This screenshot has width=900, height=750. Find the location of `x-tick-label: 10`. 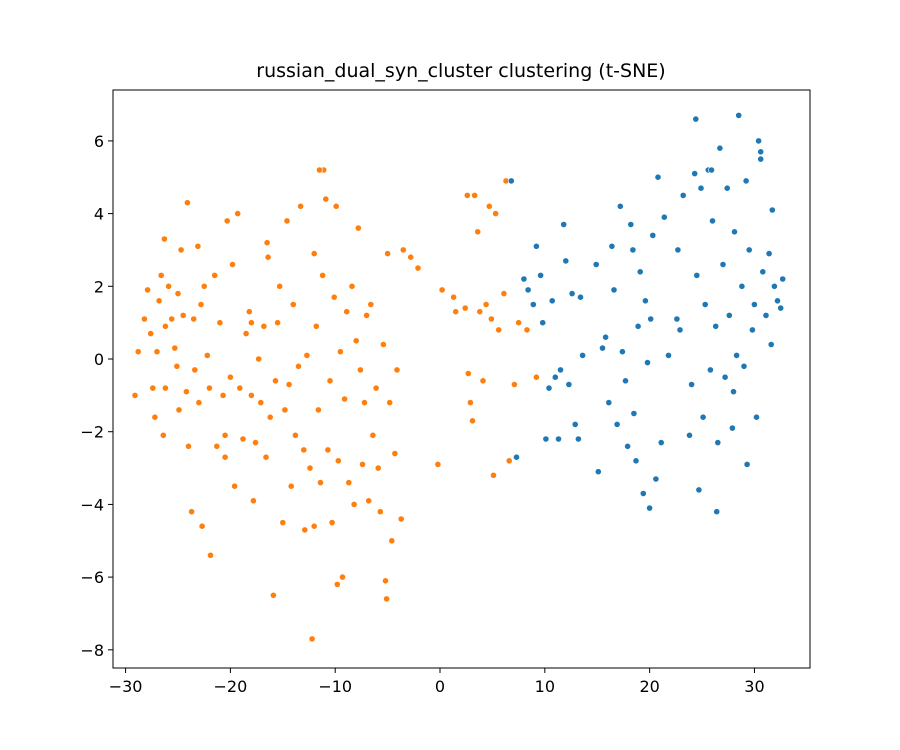

x-tick-label: 10 is located at coordinates (545, 686).